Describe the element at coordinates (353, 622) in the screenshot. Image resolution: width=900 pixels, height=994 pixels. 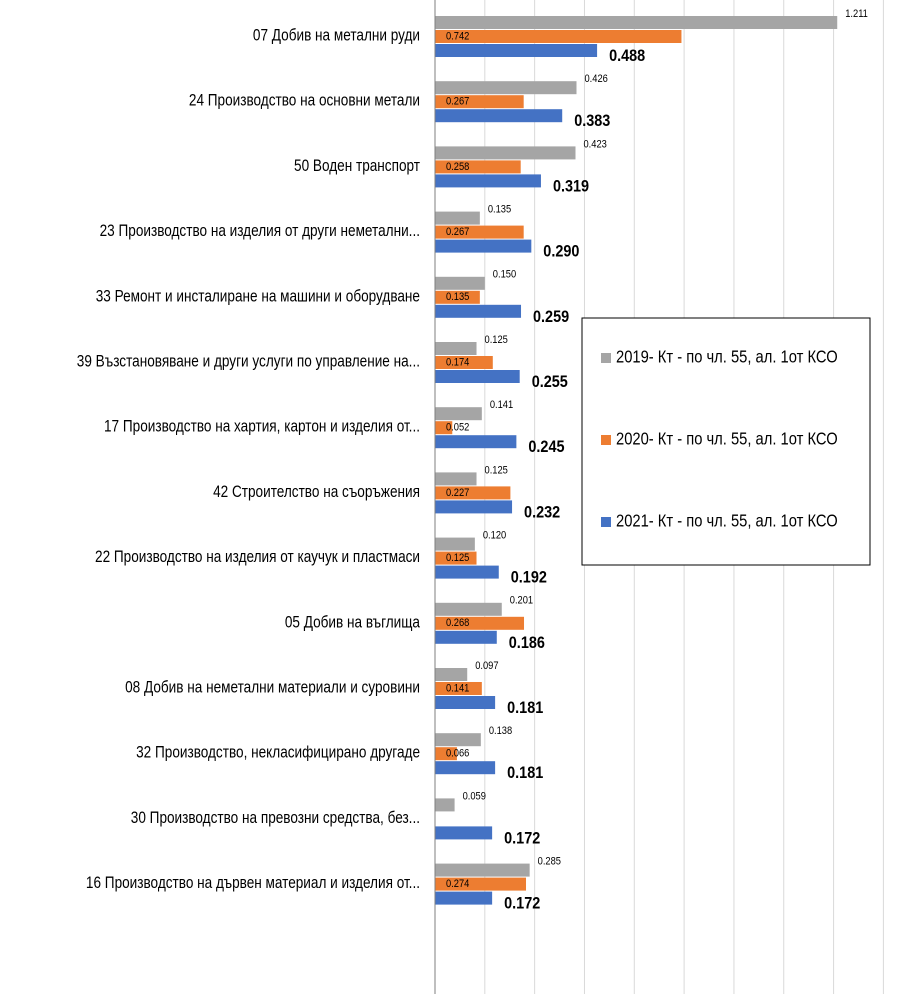
I see `category-label: 05 Добив на въглища` at that location.